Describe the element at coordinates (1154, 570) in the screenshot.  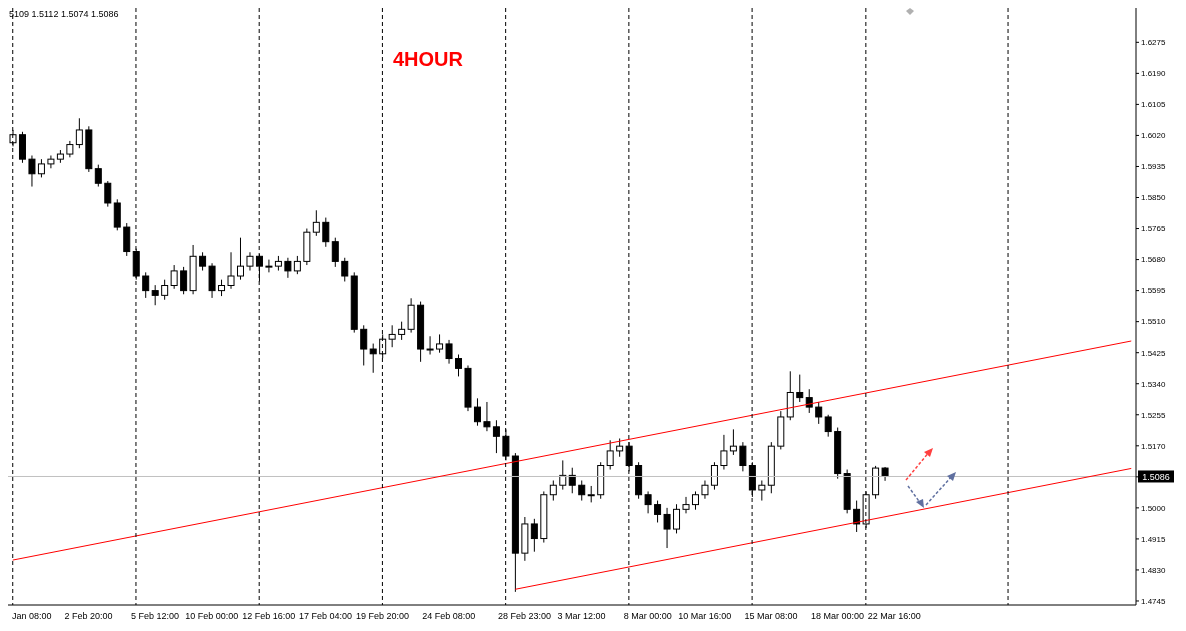
I see `y-tick-label: 1.4830` at that location.